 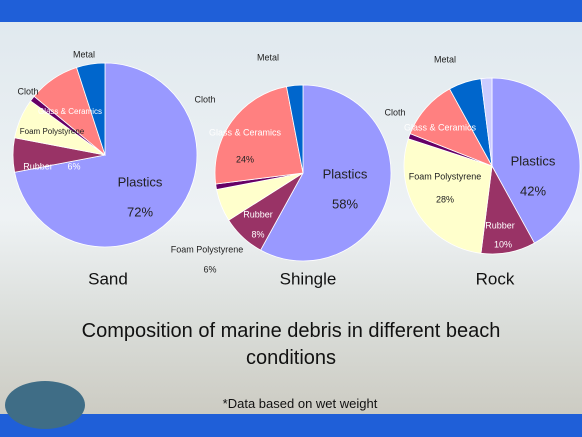 What do you see at coordinates (45, 405) in the screenshot?
I see `turtle-decoration` at bounding box center [45, 405].